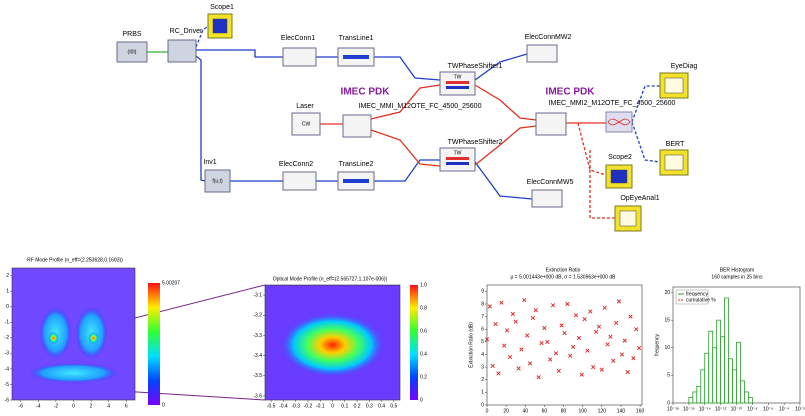  Describe the element at coordinates (381, 406) in the screenshot. I see `x-tick-label: 0.4` at that location.